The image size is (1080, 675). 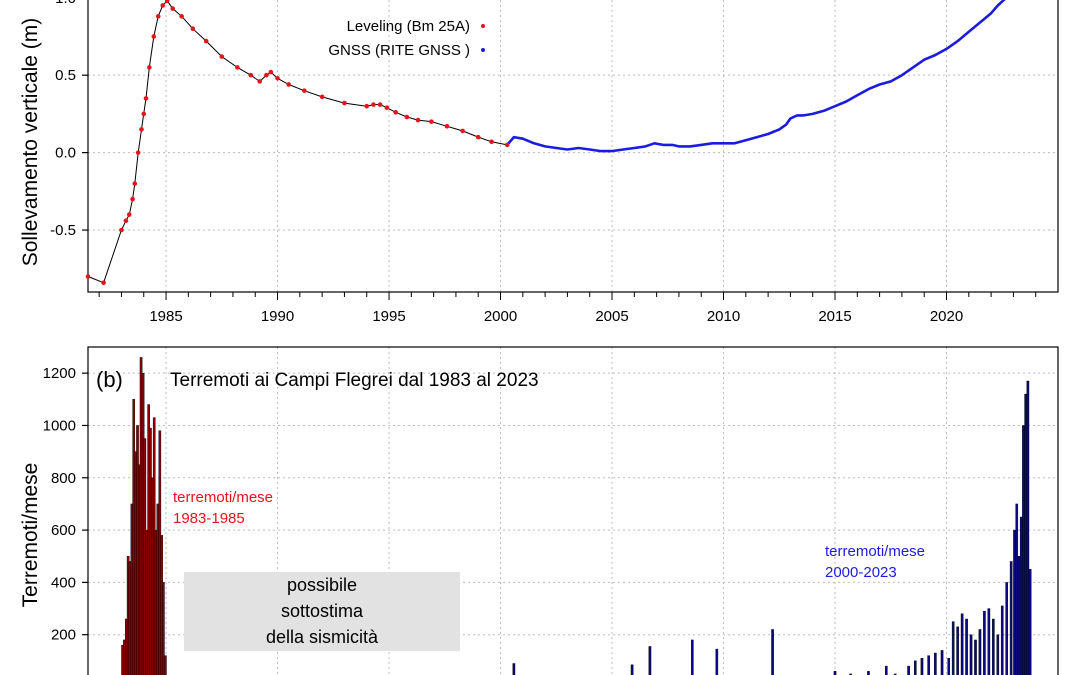 I want to click on x-tick-label-0: 1985, so click(x=165, y=316).